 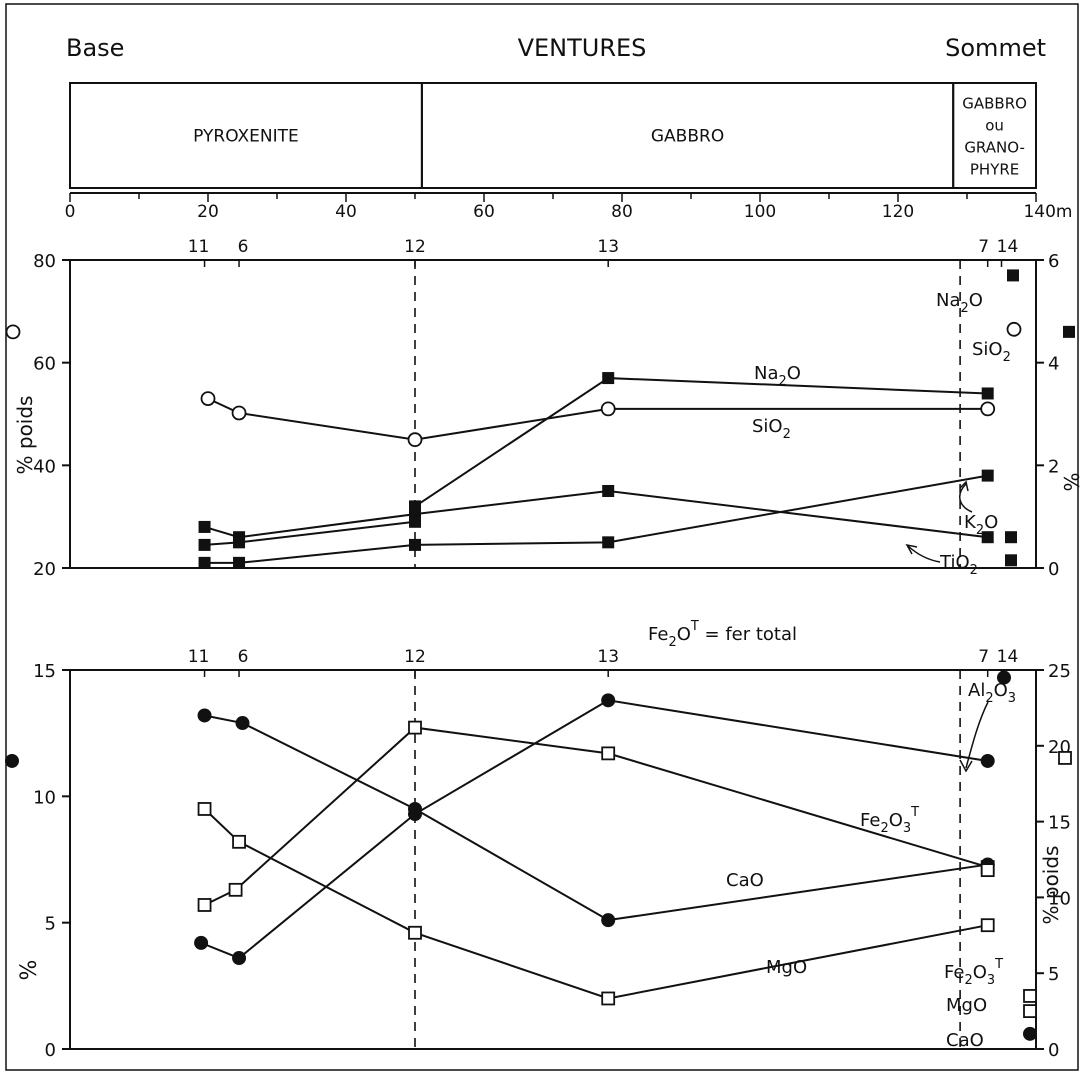 What do you see at coordinates (25, 435) in the screenshot?
I see `left-axis-title: % poids` at bounding box center [25, 435].